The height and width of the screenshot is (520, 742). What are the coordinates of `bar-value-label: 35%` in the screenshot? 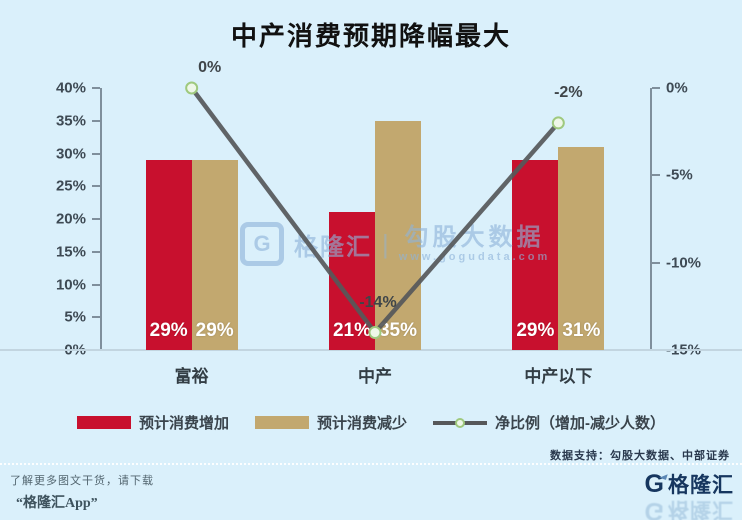 It's located at (398, 330).